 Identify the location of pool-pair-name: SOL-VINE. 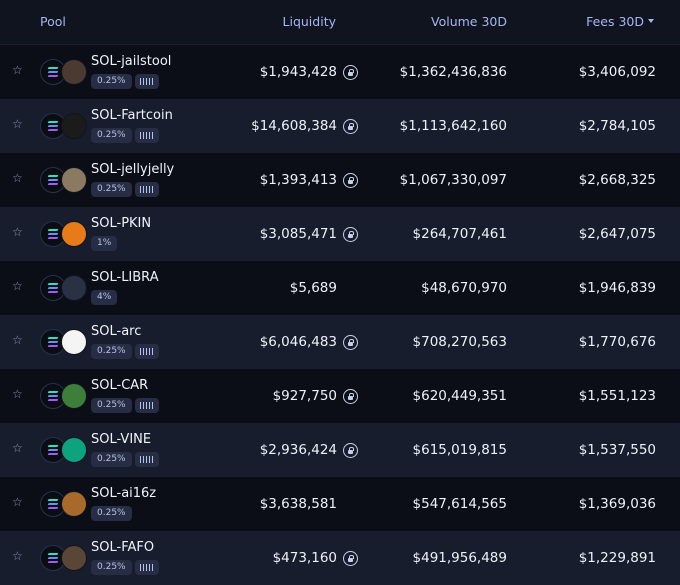
(121, 439).